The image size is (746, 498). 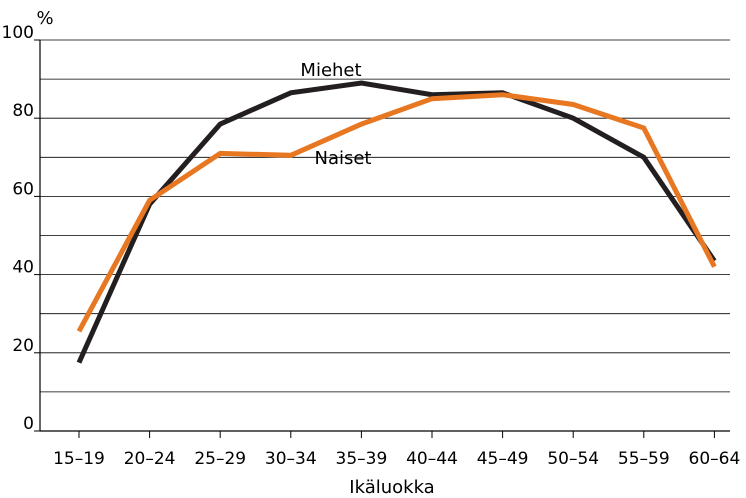 I want to click on y-tick-label: 20, so click(x=23, y=346).